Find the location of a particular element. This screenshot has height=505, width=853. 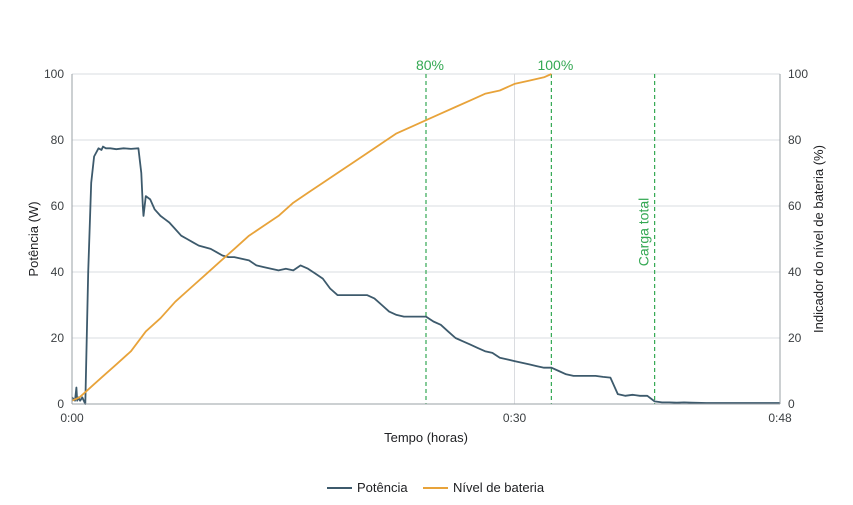

annotation-label-0: 80% is located at coordinates (430, 65).